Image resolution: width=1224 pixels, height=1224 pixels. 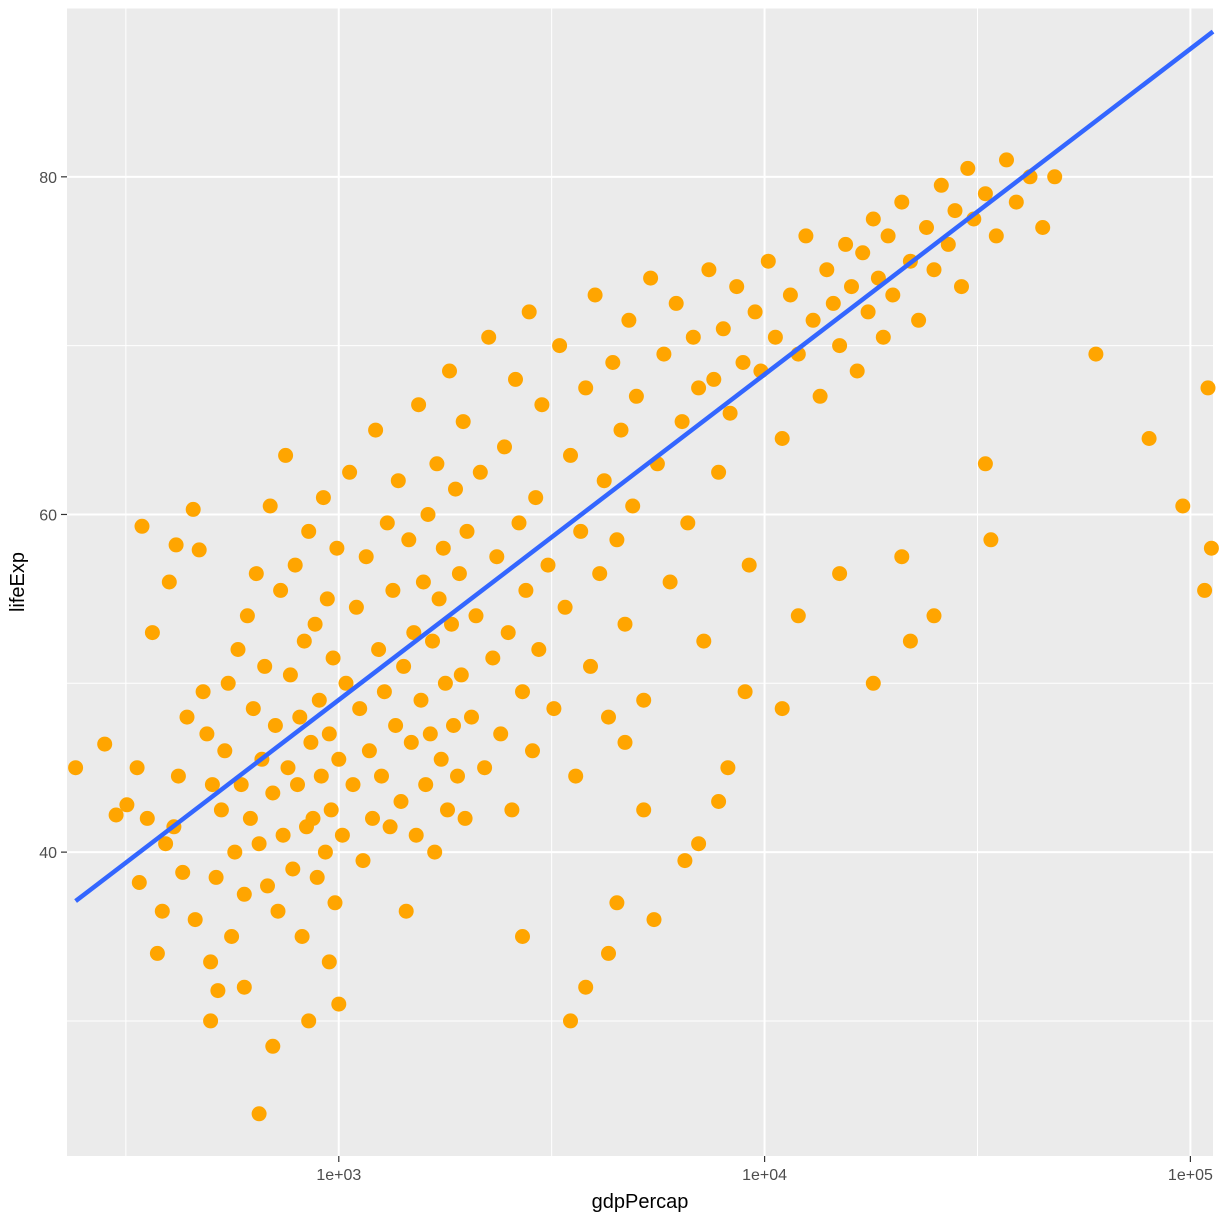 I want to click on x-tick-label: 1e+03, so click(x=338, y=1175).